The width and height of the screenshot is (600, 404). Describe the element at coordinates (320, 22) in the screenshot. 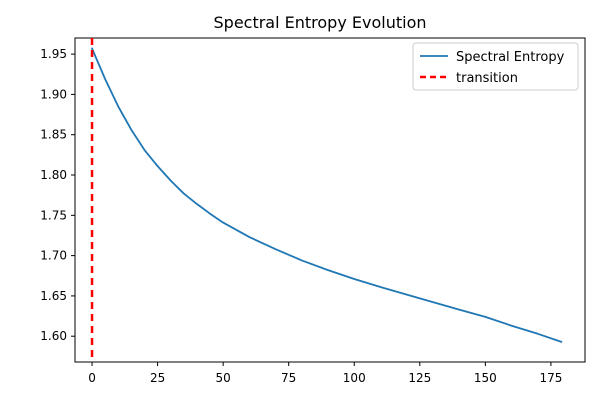

I see `chart-title: Spectral Entropy Evolution` at that location.